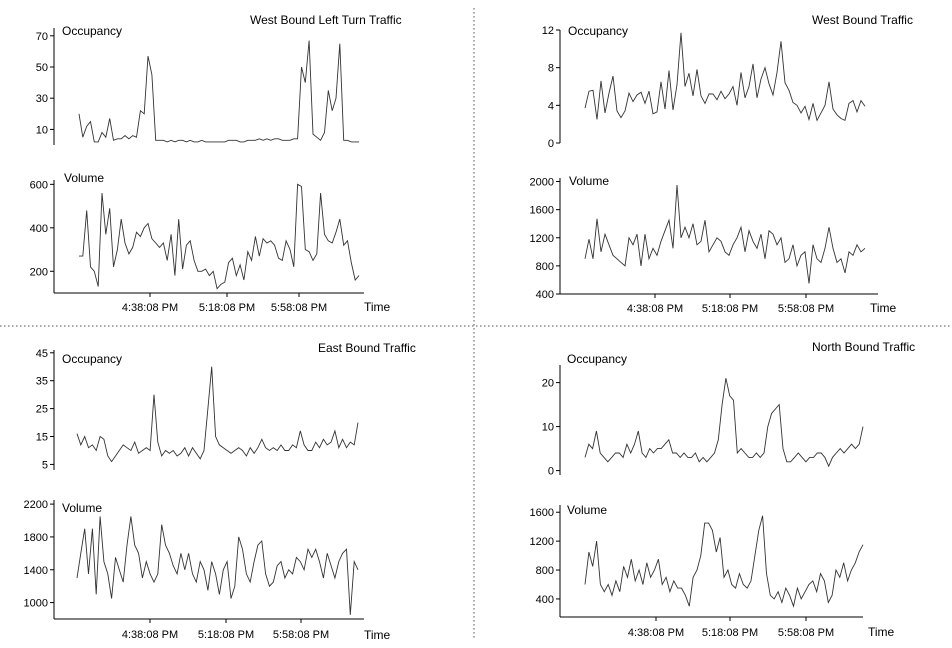 The height and width of the screenshot is (648, 952). Describe the element at coordinates (39, 272) in the screenshot. I see `y-tick-label: 200` at that location.